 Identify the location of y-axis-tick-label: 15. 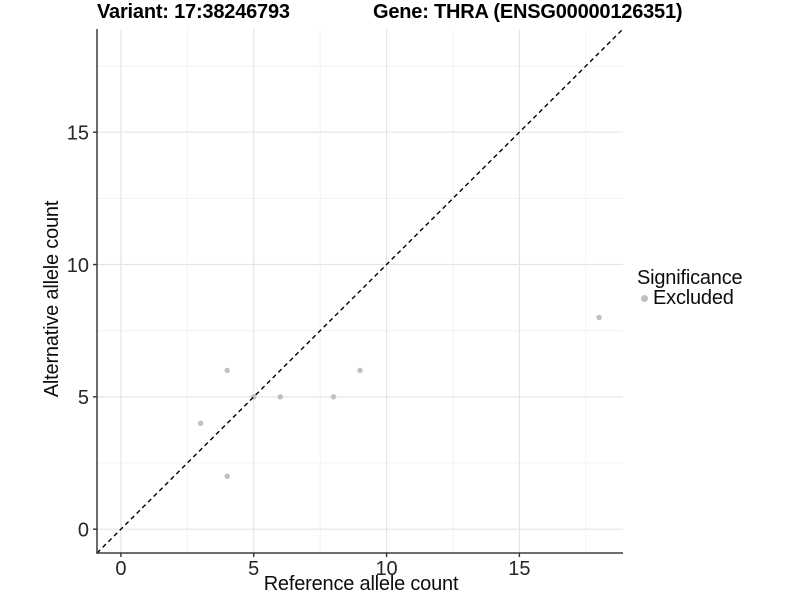
(78, 134).